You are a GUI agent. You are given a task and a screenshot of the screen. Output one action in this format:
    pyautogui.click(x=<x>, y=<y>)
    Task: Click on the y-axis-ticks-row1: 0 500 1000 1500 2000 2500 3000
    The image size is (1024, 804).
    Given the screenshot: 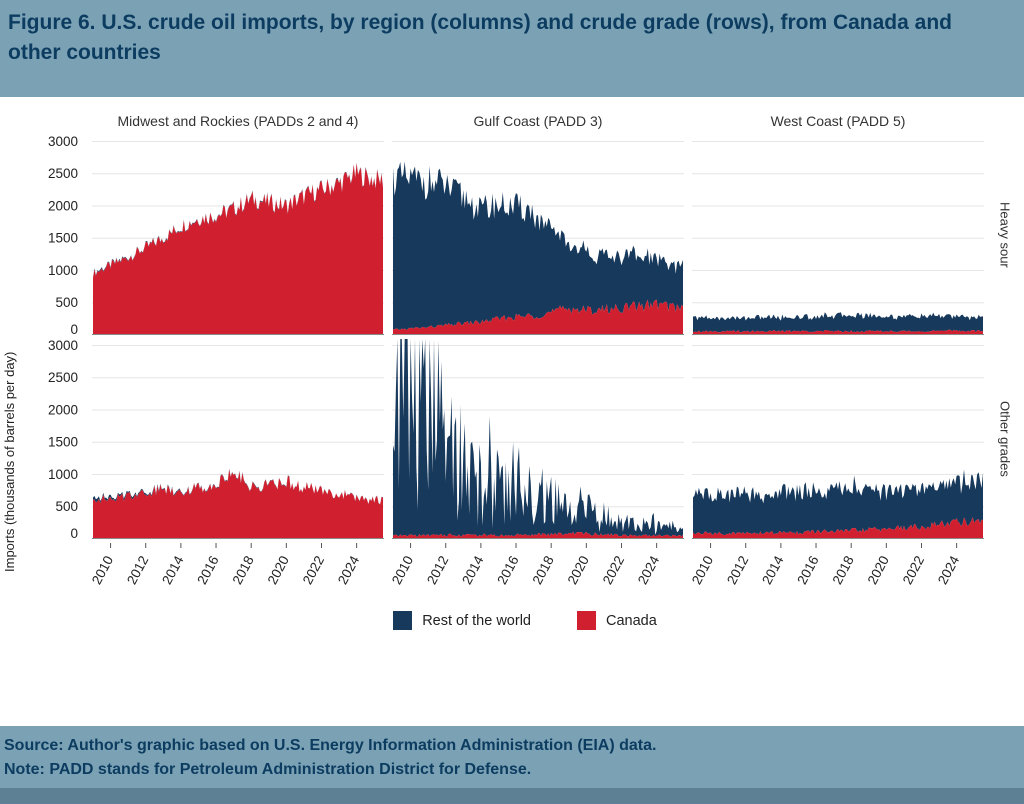 What is the action you would take?
    pyautogui.click(x=55, y=235)
    